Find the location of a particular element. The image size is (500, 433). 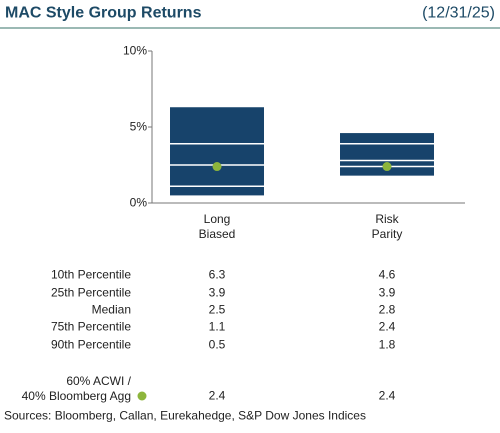

table-value: 1.1 is located at coordinates (217, 326).